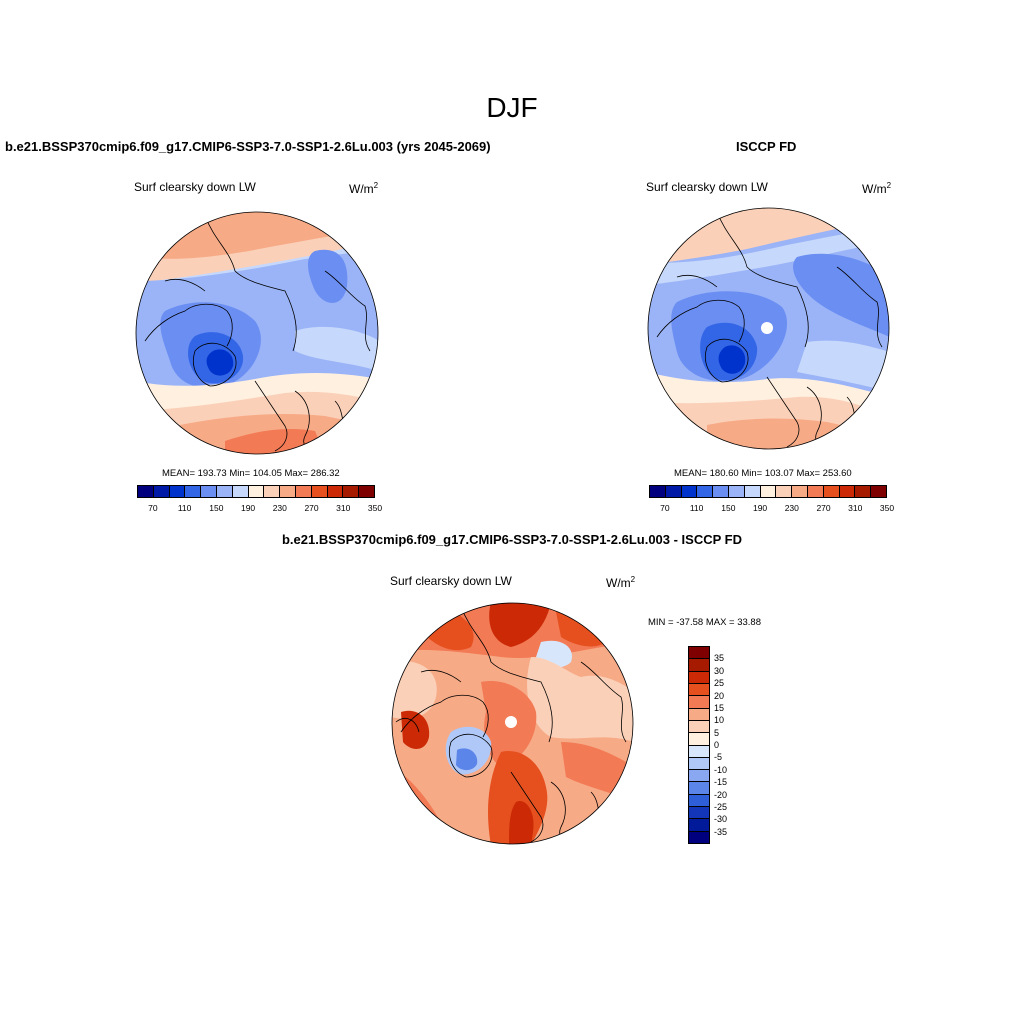 Image resolution: width=1024 pixels, height=1024 pixels. I want to click on diff-colorbar, so click(699, 745).